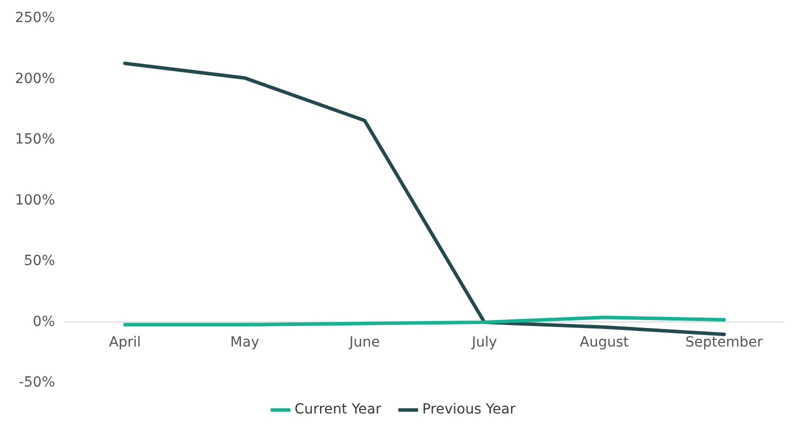 The width and height of the screenshot is (809, 432). I want to click on y-tick-label: 200%, so click(35, 78).